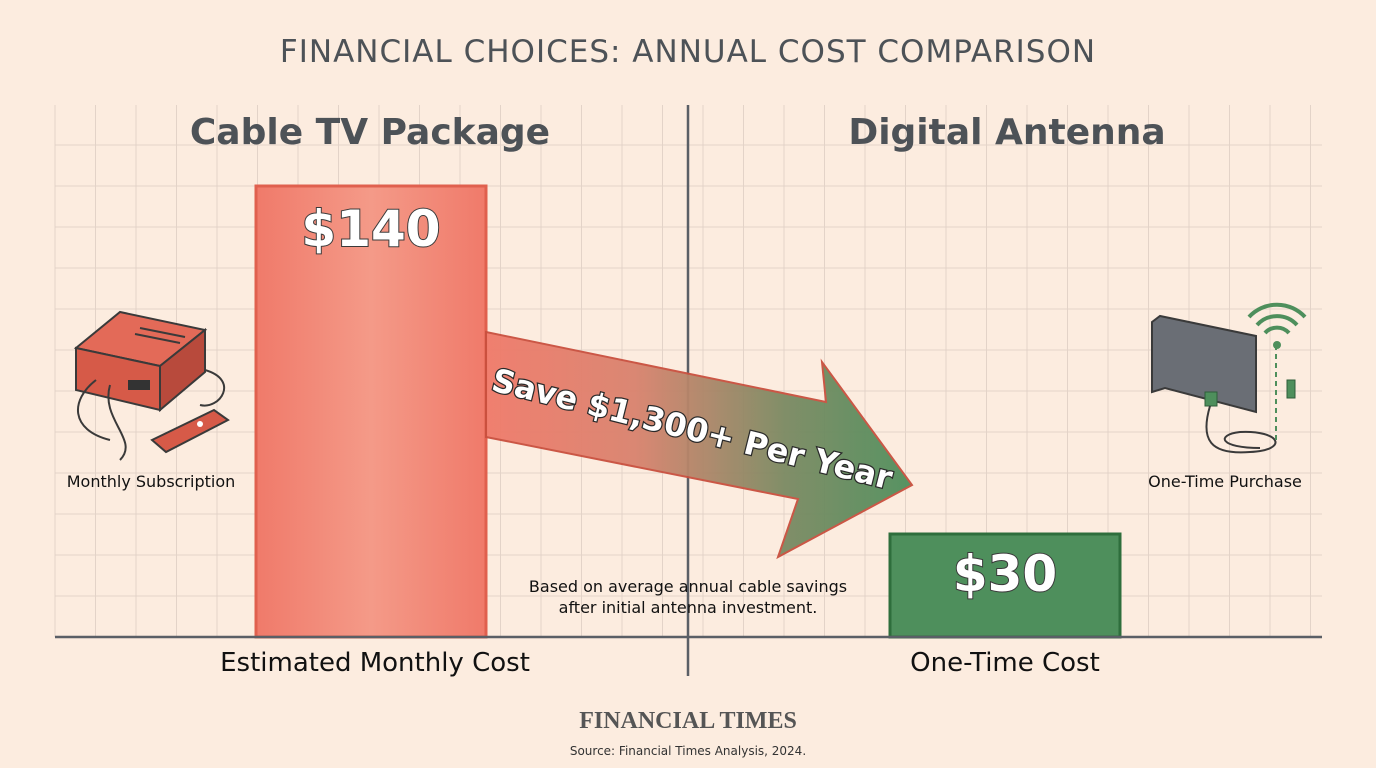 The width and height of the screenshot is (1376, 768). I want to click on bar-cable, so click(371, 411).